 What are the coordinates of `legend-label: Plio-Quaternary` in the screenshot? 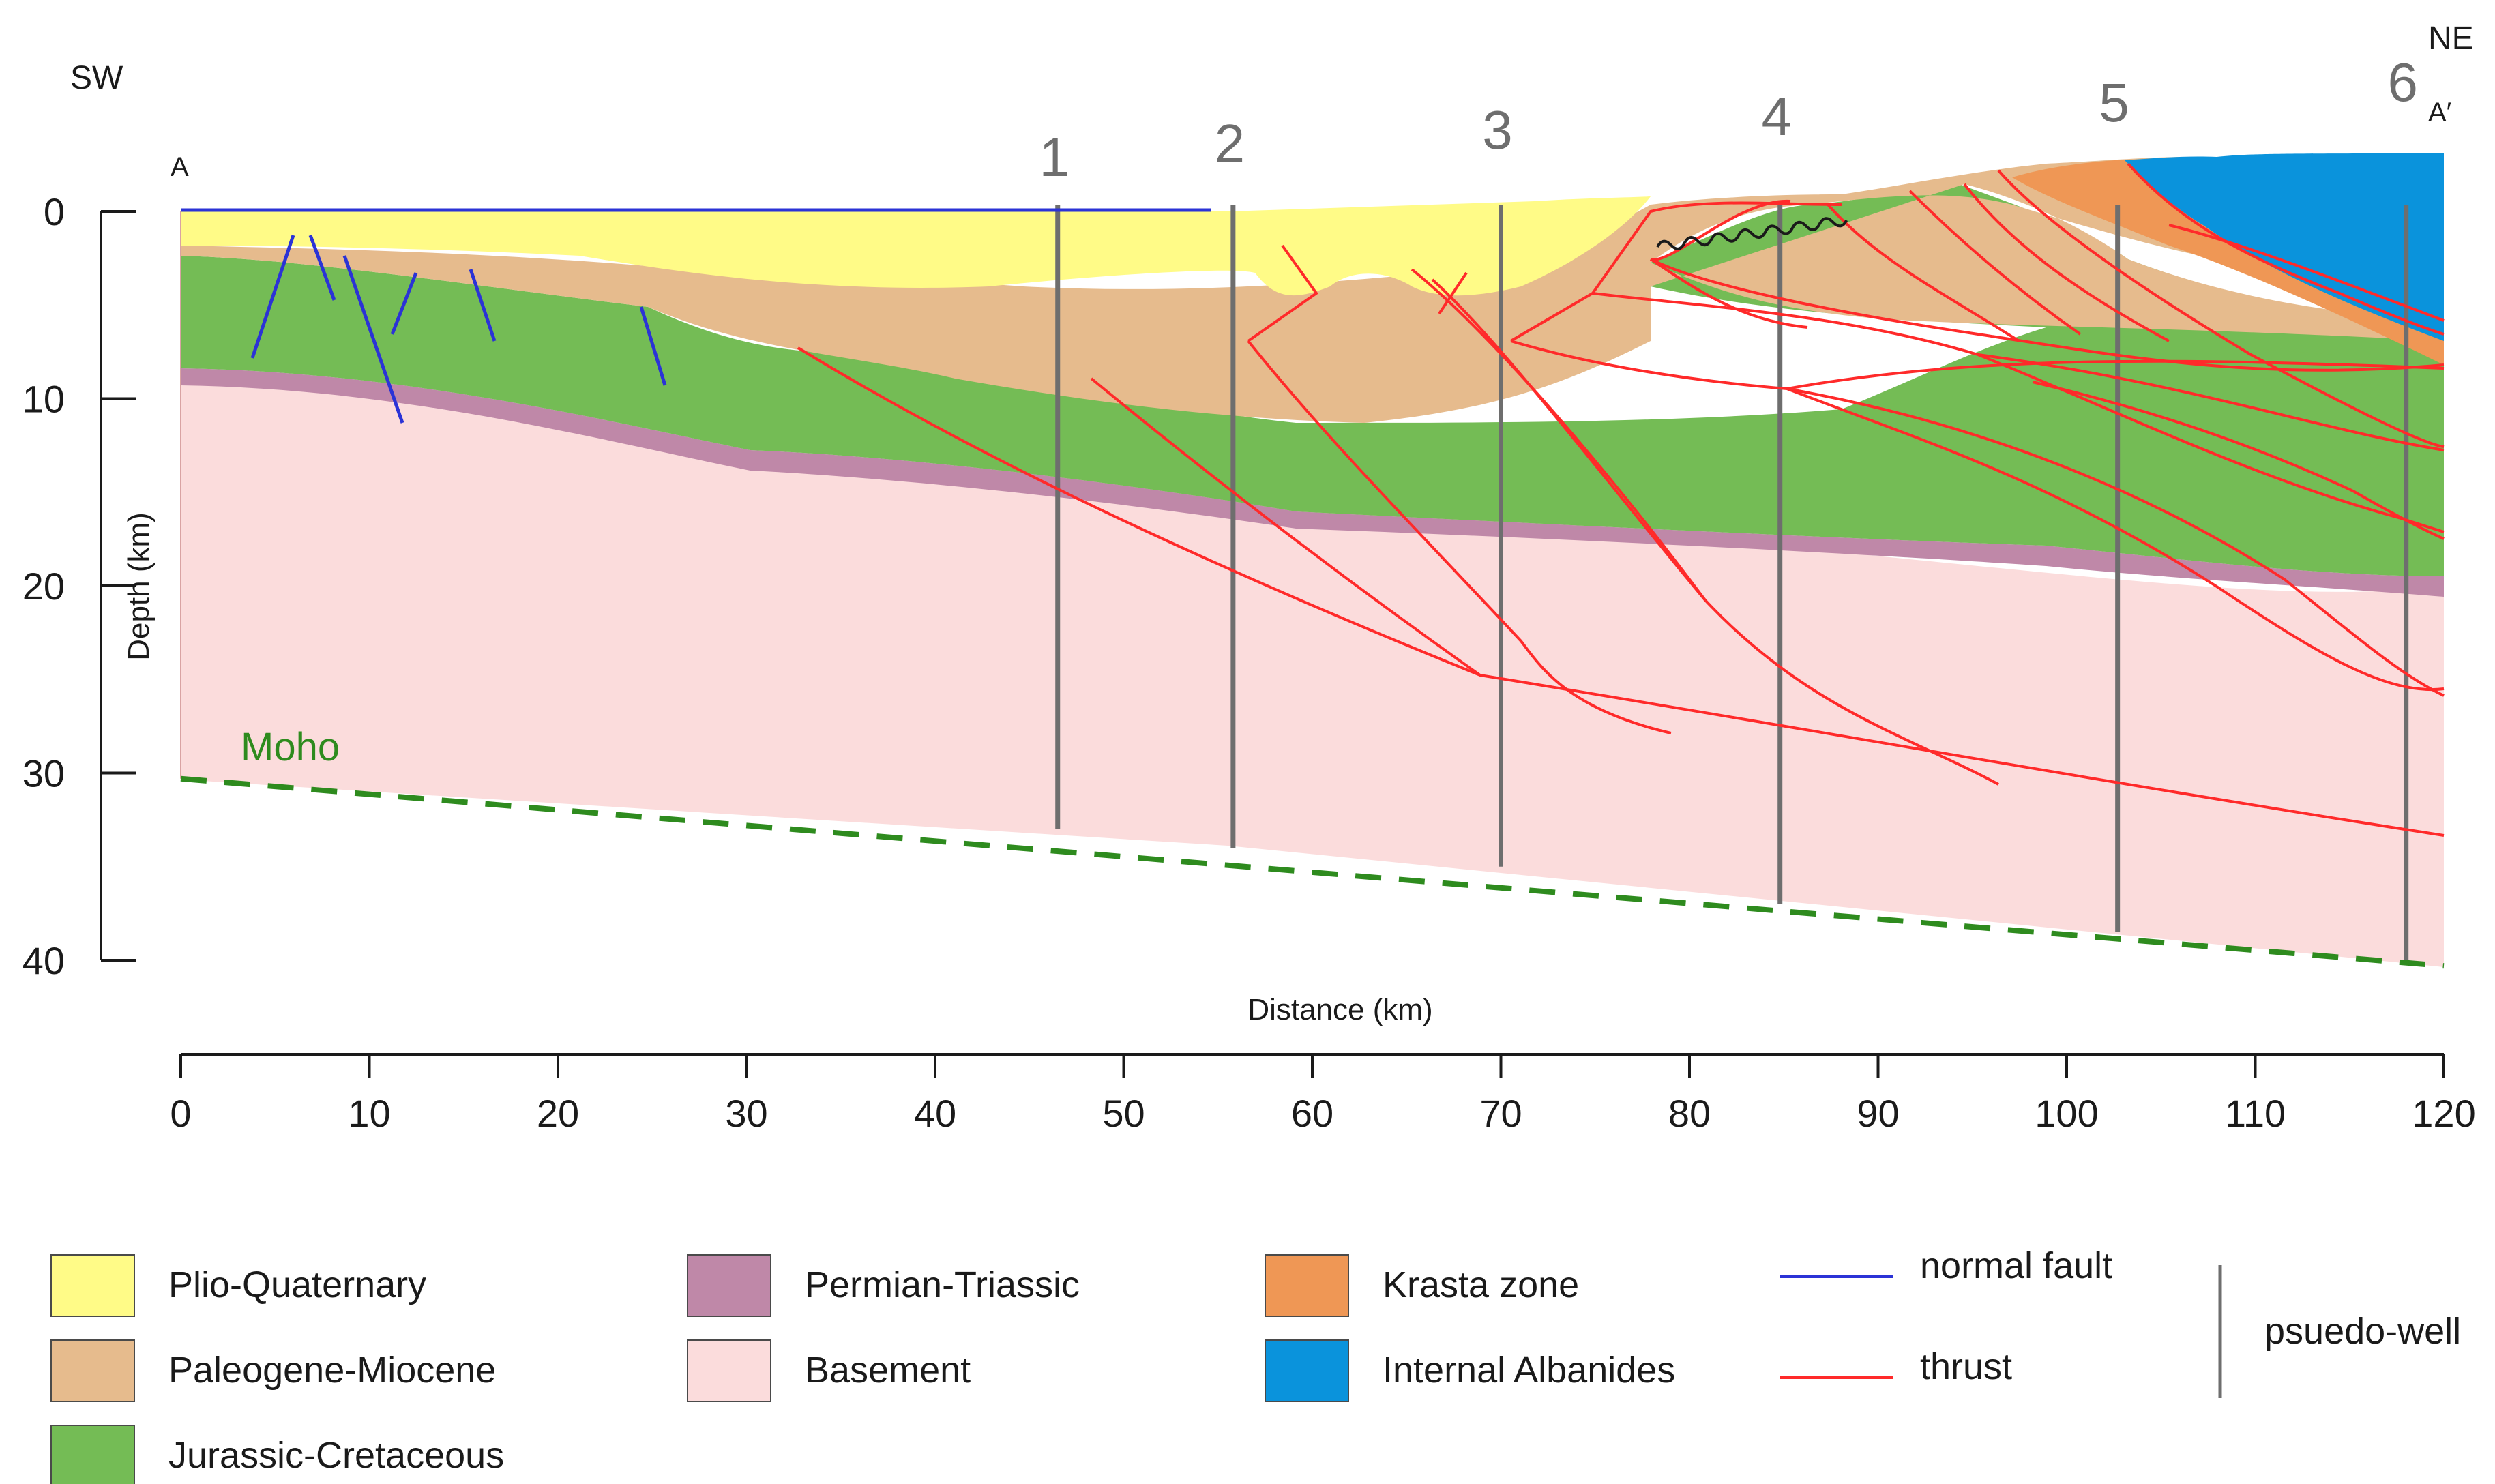 It's located at (297, 1284).